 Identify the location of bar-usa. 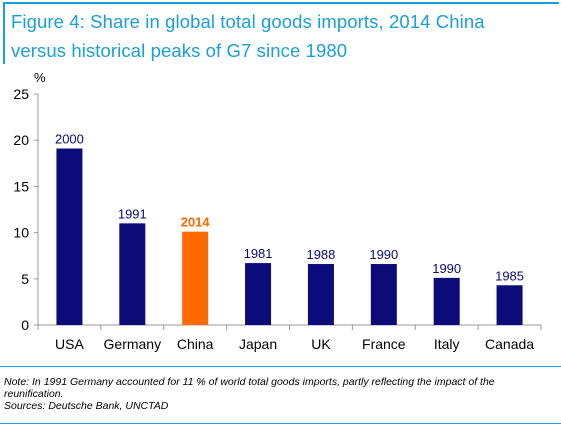
(69, 236).